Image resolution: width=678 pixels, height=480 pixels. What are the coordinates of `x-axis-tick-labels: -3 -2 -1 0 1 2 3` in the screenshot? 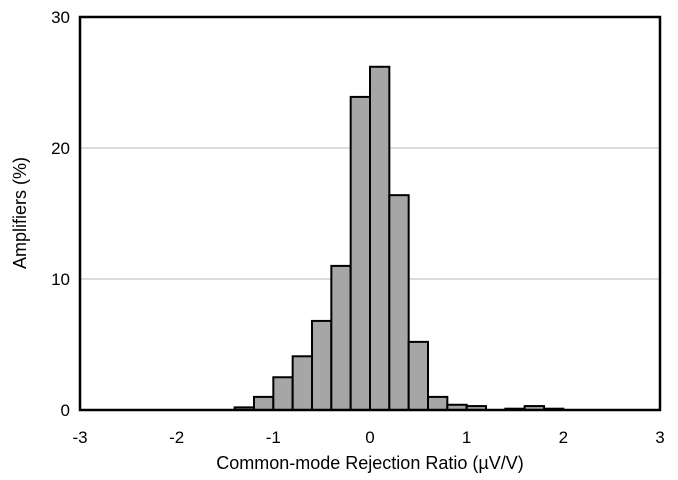 It's located at (368, 437).